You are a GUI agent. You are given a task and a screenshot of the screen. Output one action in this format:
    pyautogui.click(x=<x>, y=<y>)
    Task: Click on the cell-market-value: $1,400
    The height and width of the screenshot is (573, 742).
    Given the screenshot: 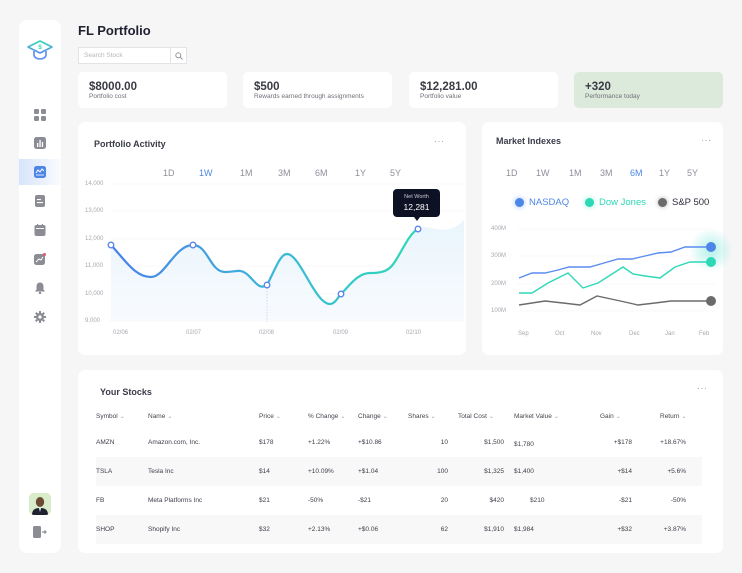 What is the action you would take?
    pyautogui.click(x=544, y=471)
    